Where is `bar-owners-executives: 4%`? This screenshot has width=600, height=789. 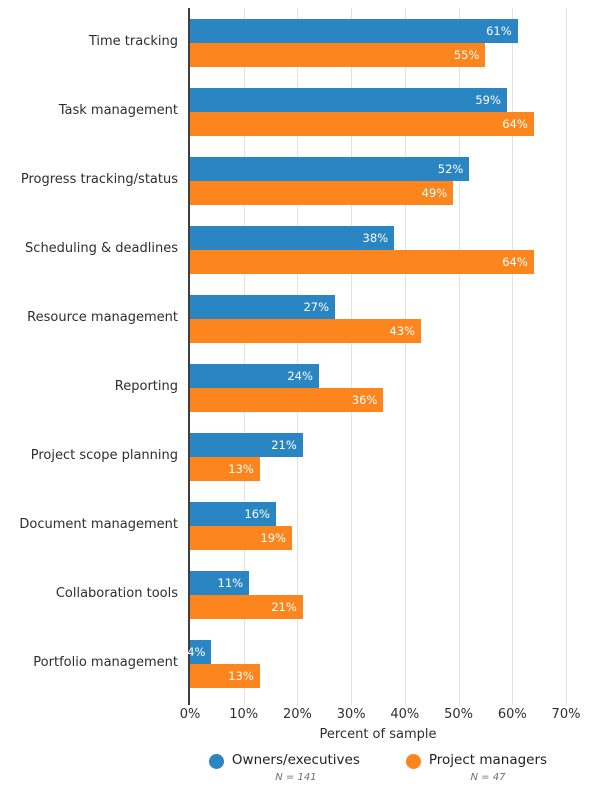
bar-owners-executives: 4% is located at coordinates (199, 651).